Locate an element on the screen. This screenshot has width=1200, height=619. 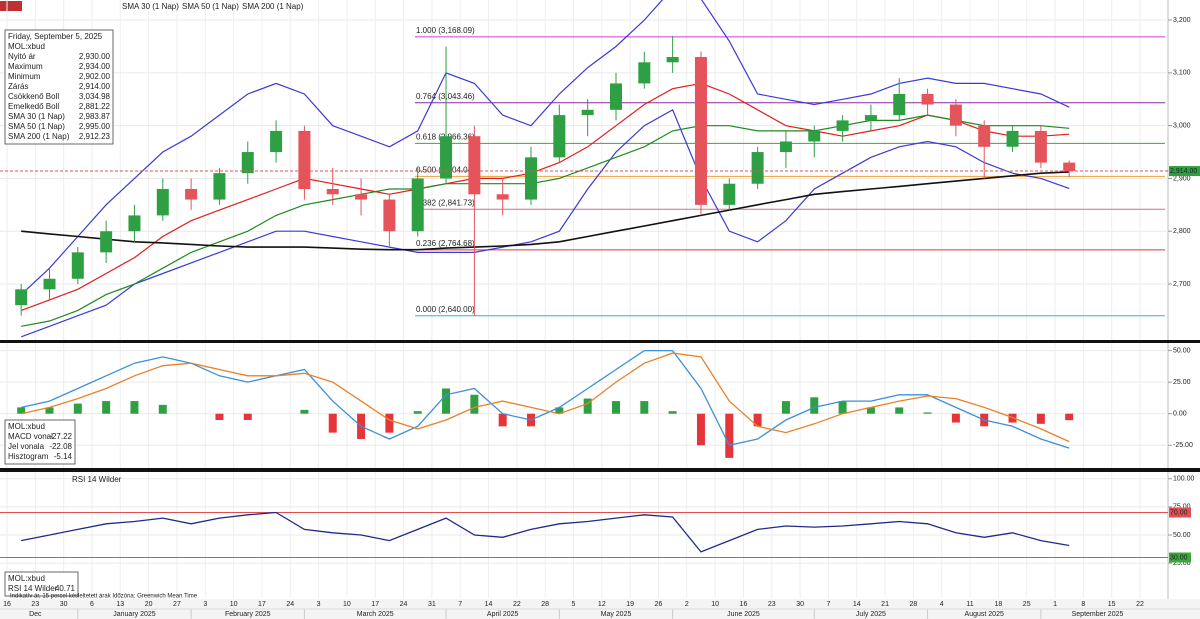
x-tick-label: 26 is located at coordinates (659, 604).